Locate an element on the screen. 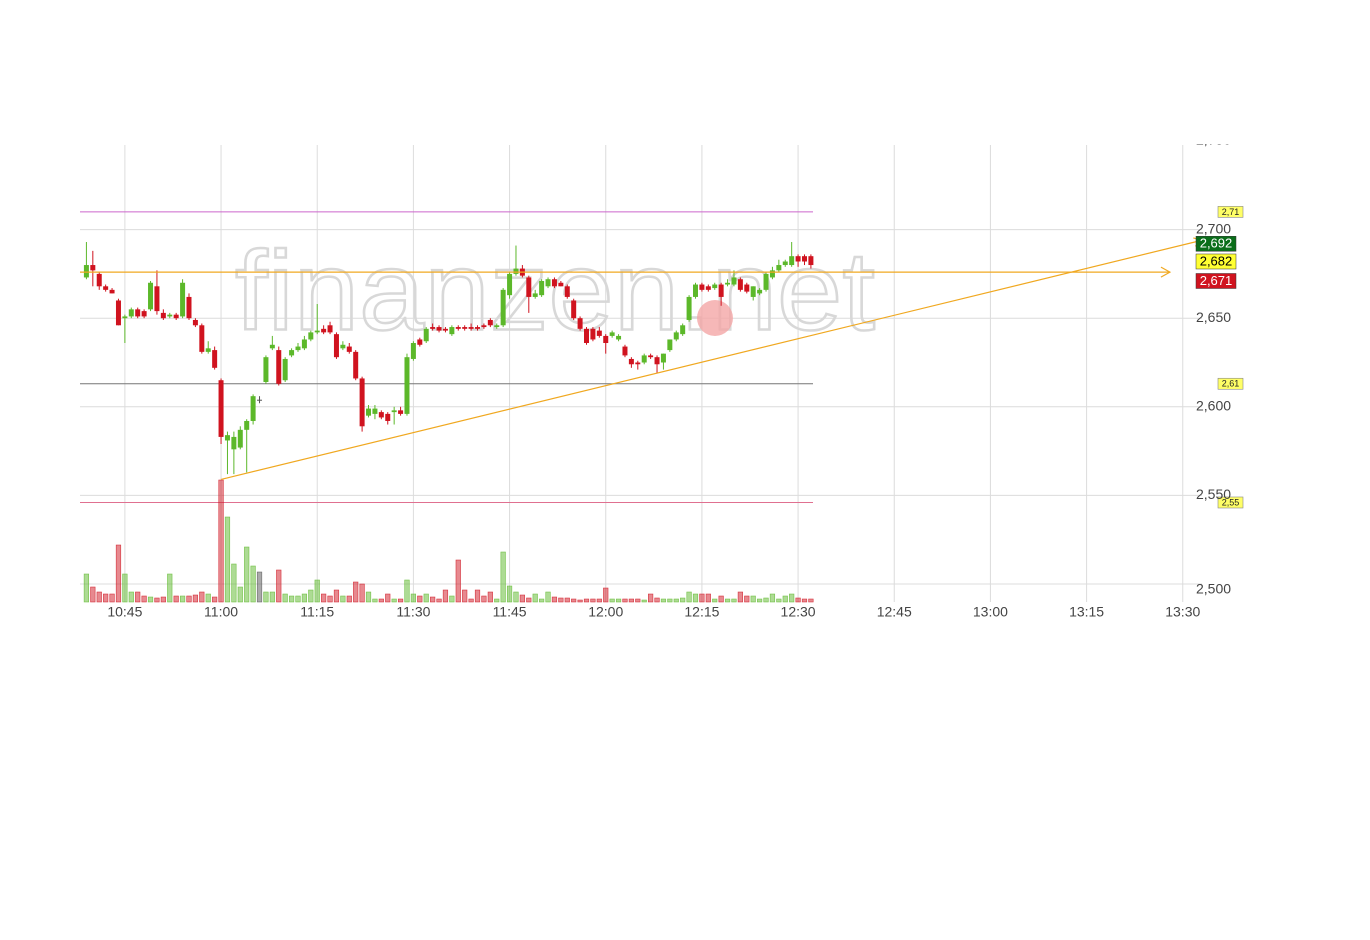  reference-label: 2,61 is located at coordinates (1231, 384).